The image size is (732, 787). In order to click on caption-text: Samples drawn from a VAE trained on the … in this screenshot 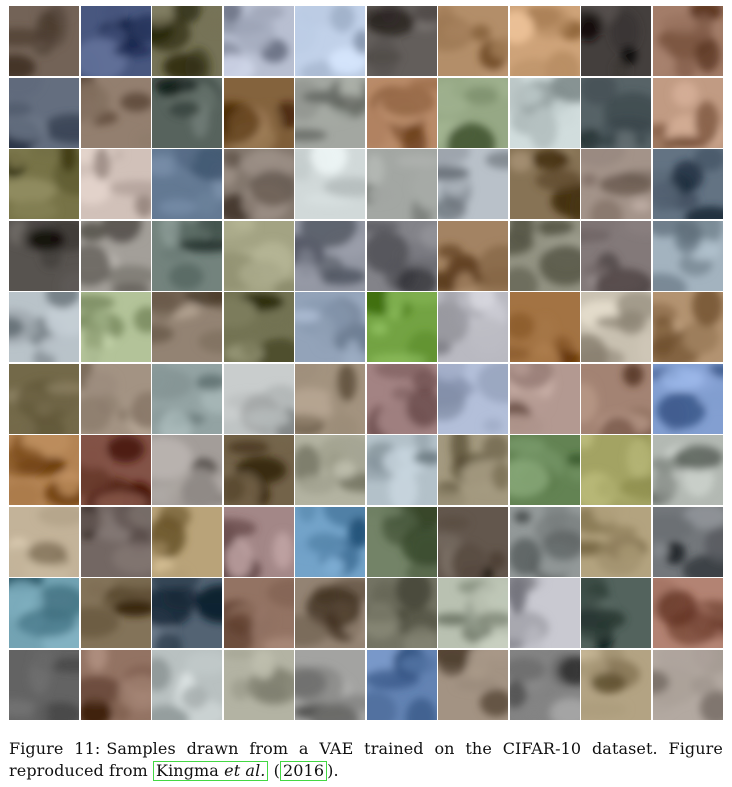, I will do `click(366, 759)`.